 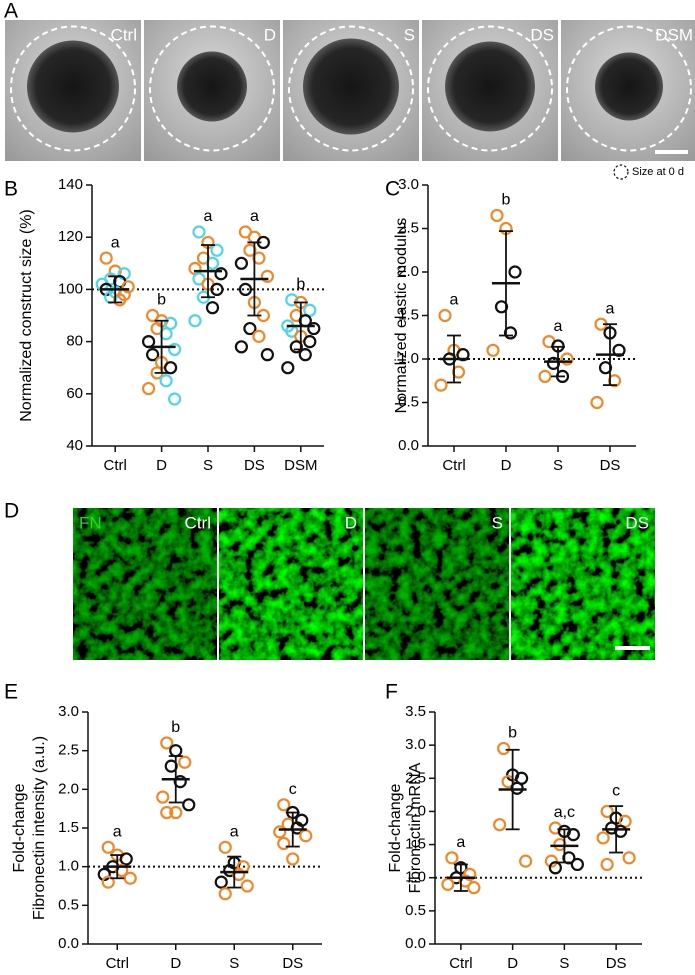 What do you see at coordinates (117, 963) in the screenshot?
I see `x-tick-label: Ctrl` at bounding box center [117, 963].